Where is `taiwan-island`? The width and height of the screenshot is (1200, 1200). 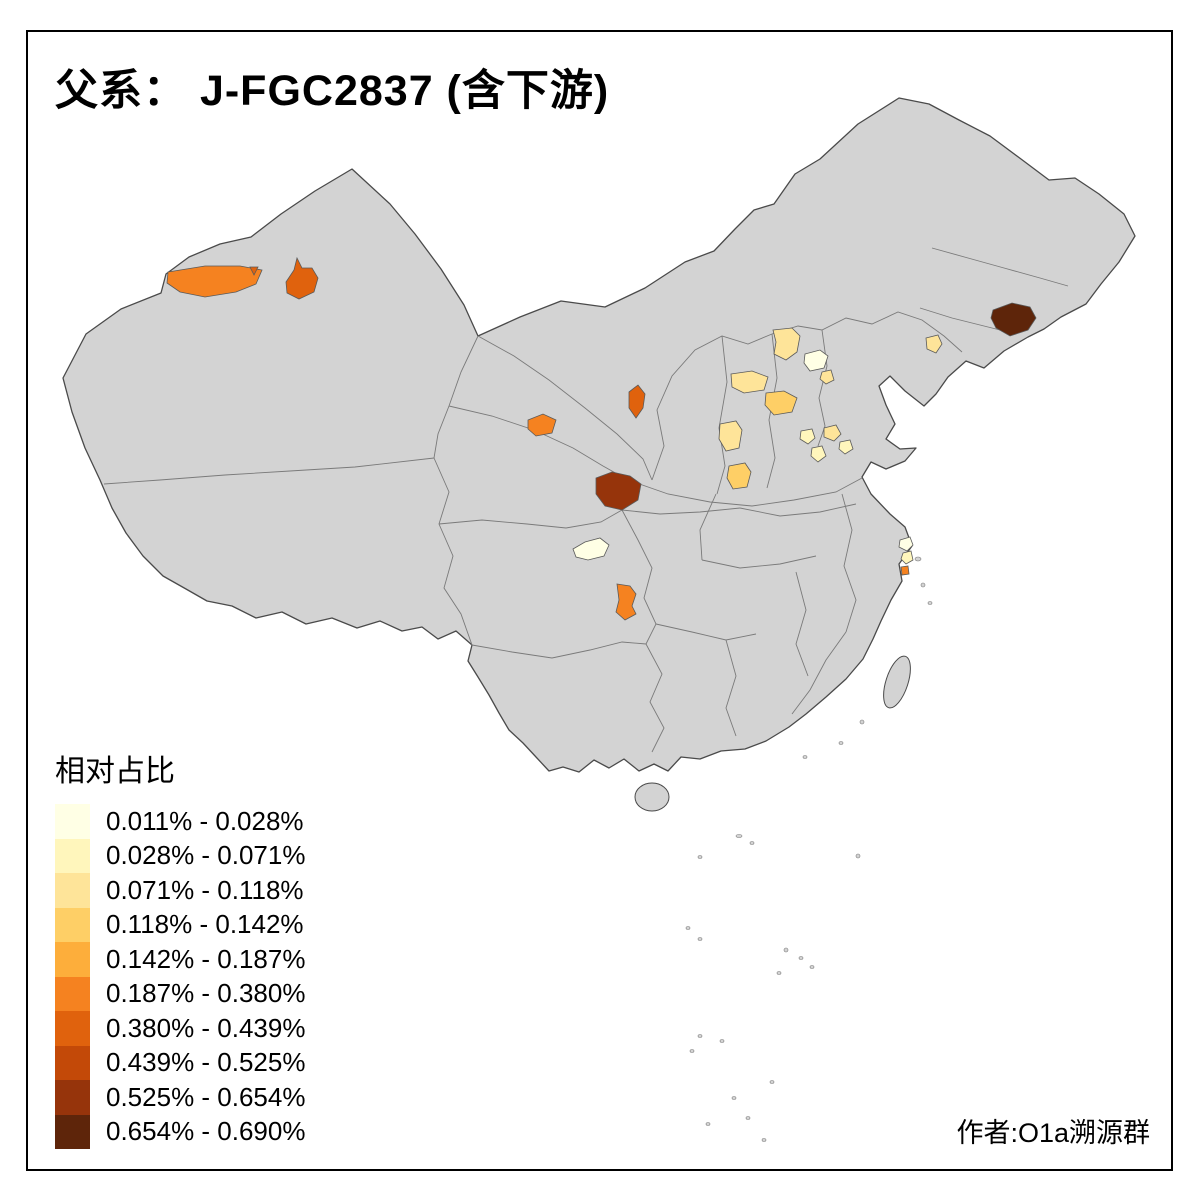
taiwan-island is located at coordinates (897, 682).